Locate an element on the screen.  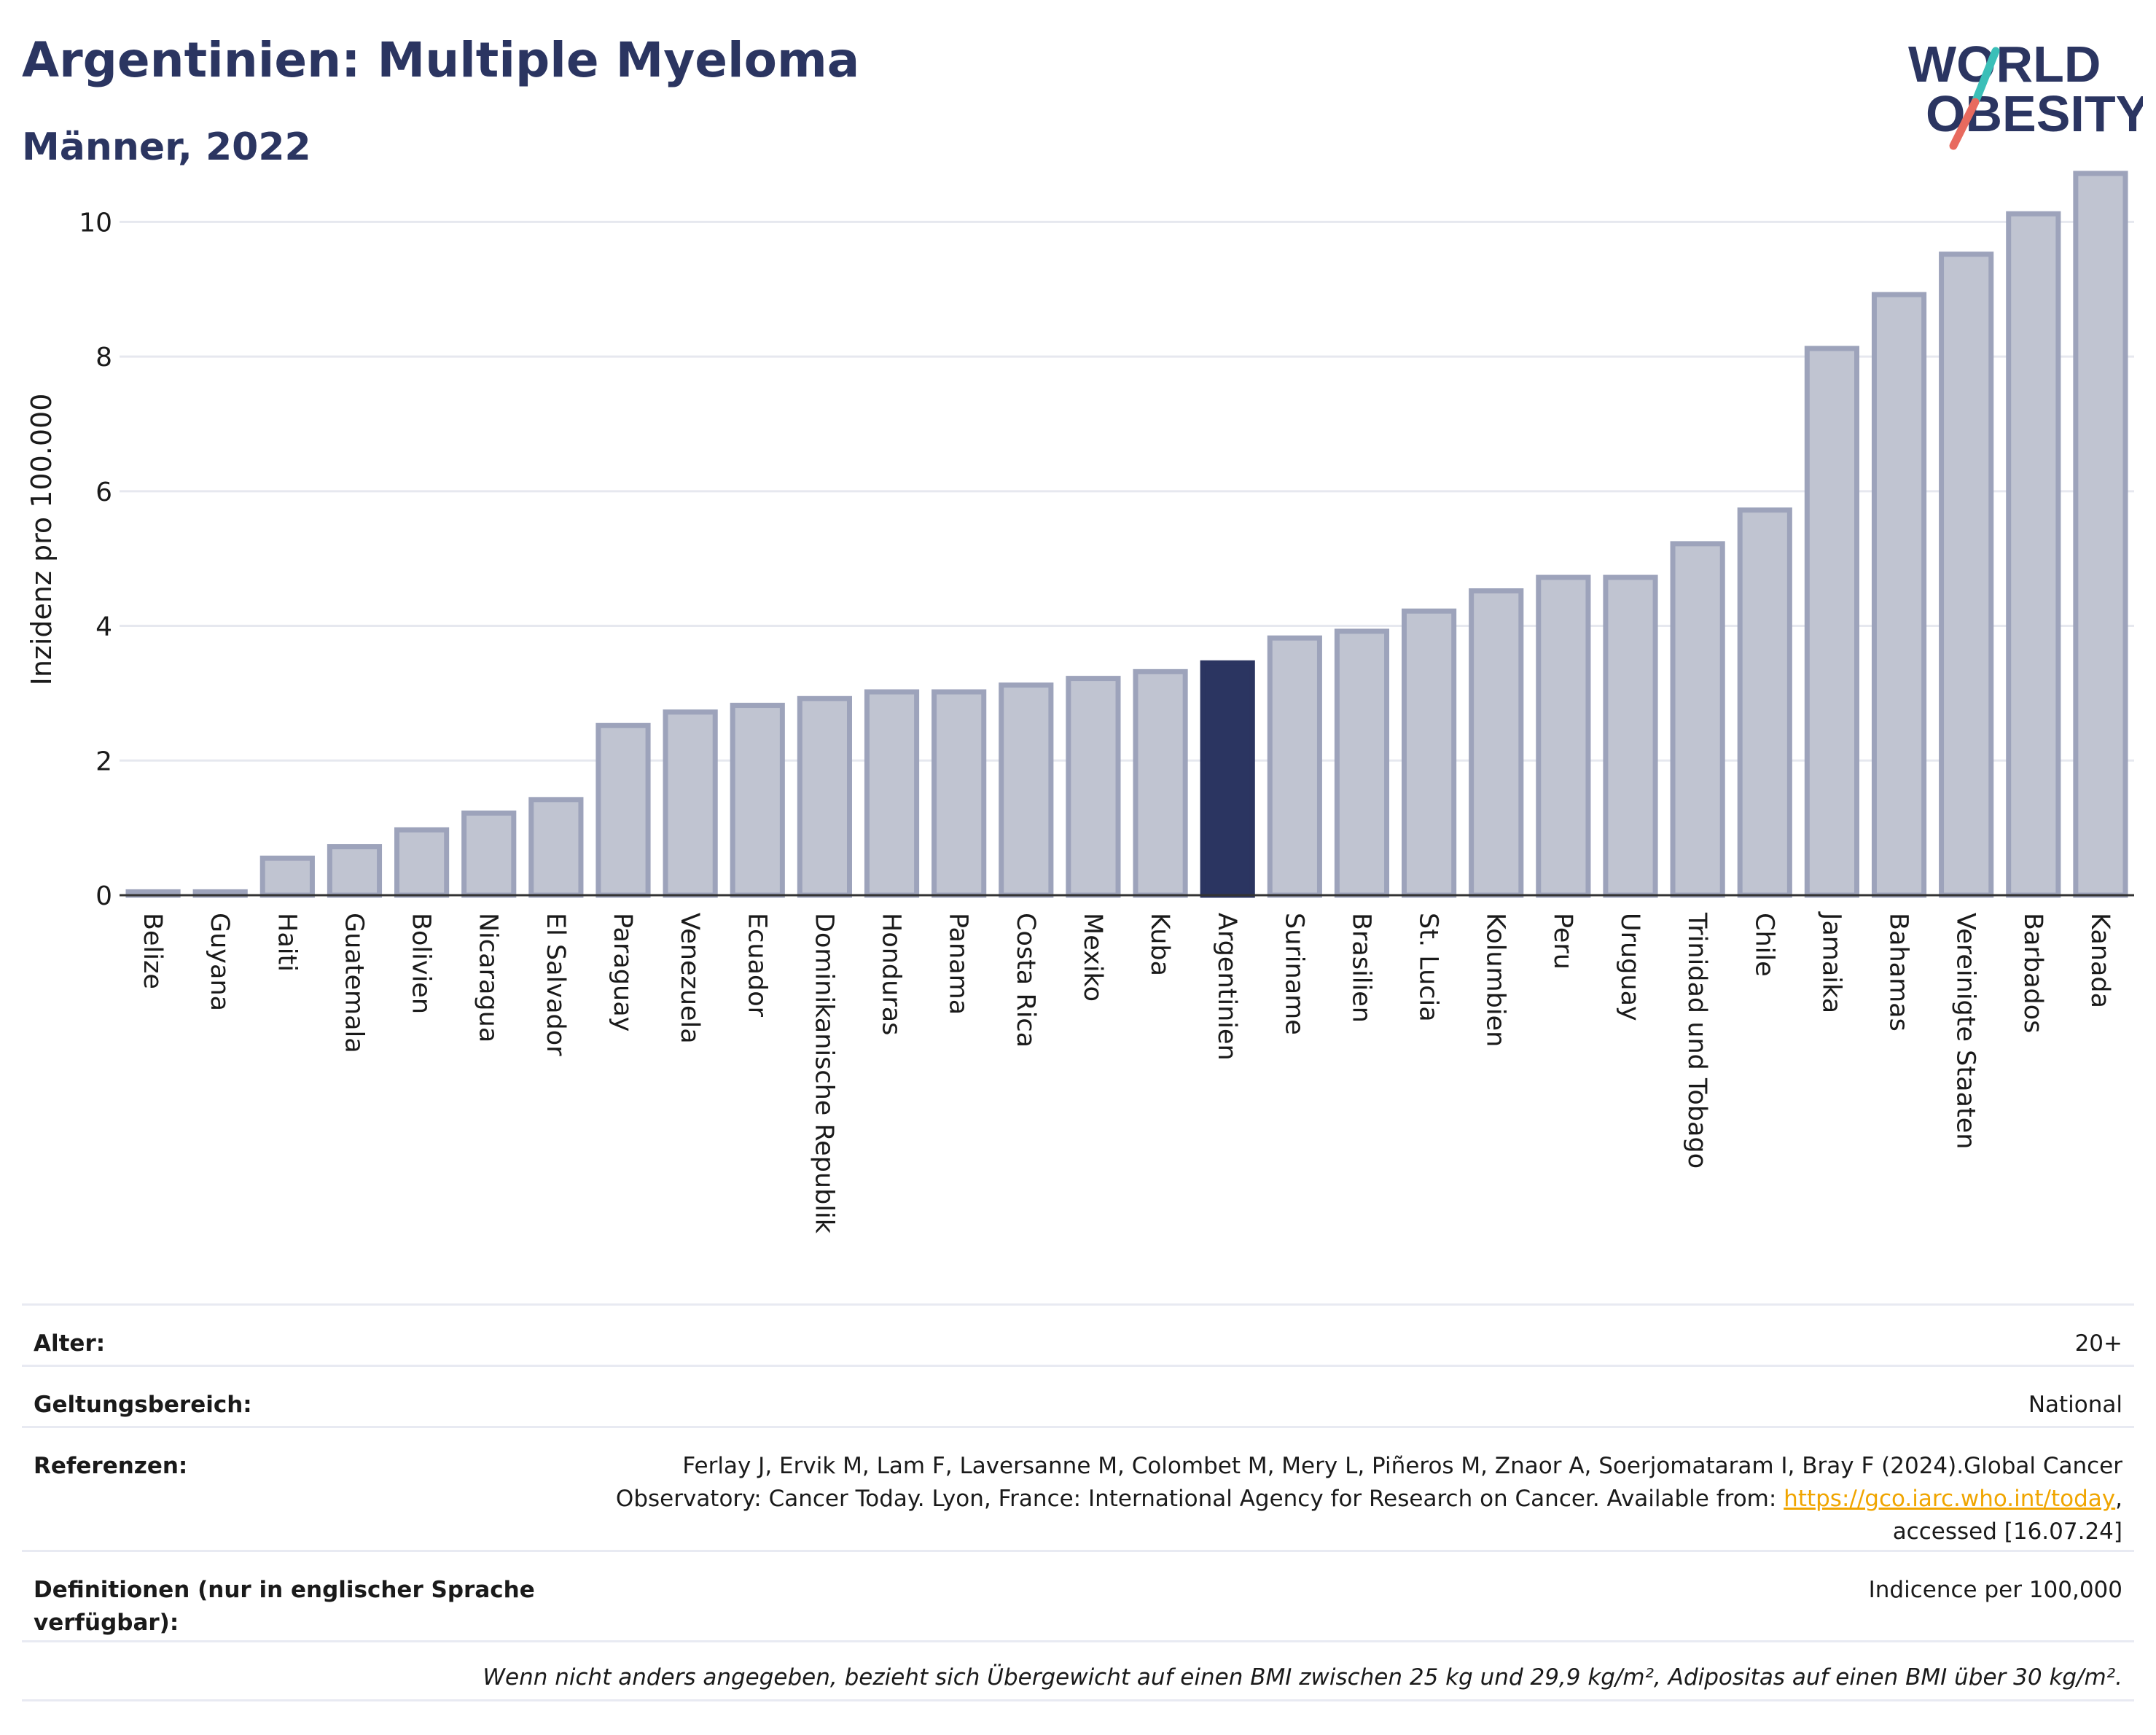
bar-haiti is located at coordinates (287, 877).